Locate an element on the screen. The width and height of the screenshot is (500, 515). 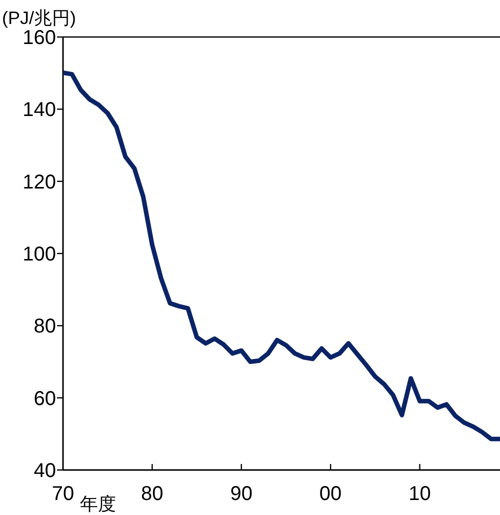
y-tick-label: 40 is located at coordinates (45, 471).